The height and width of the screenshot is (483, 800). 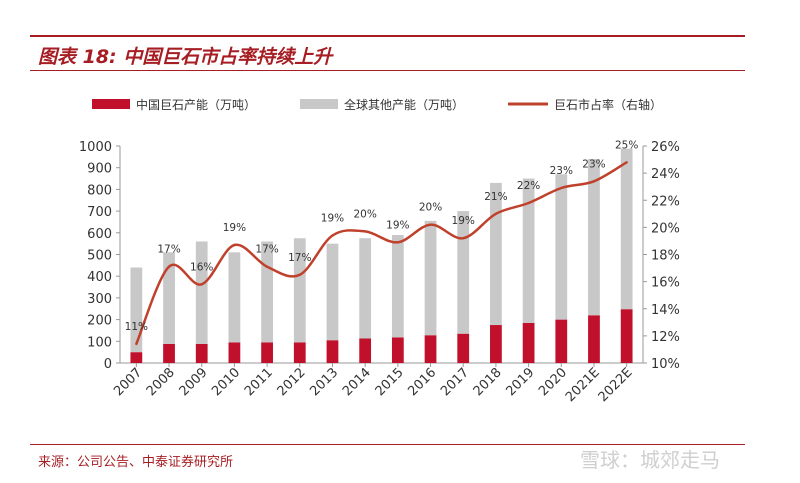 What do you see at coordinates (95, 147) in the screenshot?
I see `y-tick-label-left: 1000` at bounding box center [95, 147].